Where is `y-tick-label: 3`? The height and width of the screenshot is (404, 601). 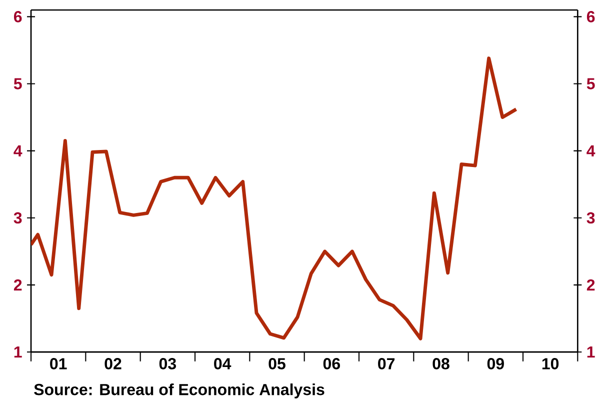
y-tick-label: 3 is located at coordinates (18, 218).